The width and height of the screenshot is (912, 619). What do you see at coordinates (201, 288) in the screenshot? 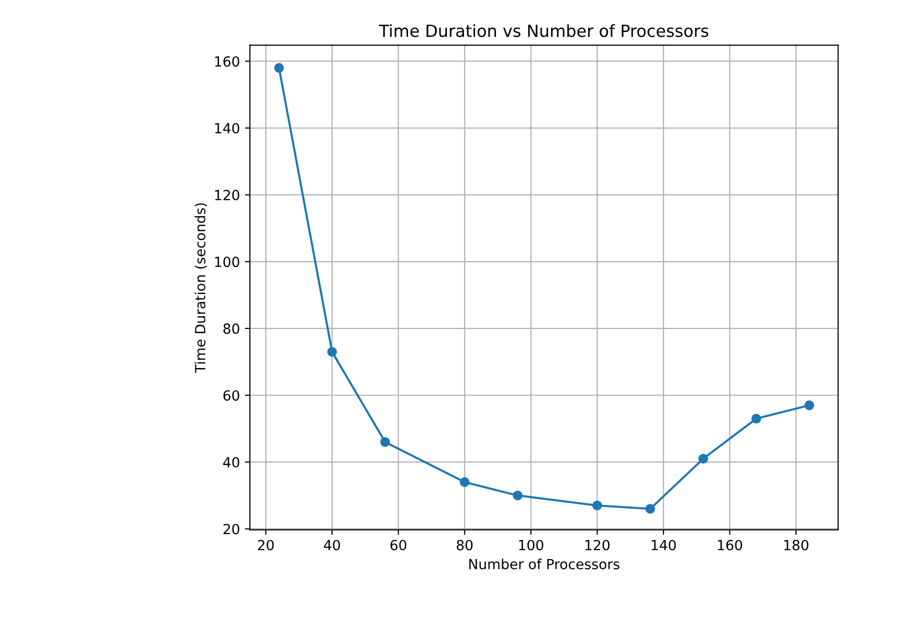
I see `y-axis-title: Time Duration (seconds)` at bounding box center [201, 288].